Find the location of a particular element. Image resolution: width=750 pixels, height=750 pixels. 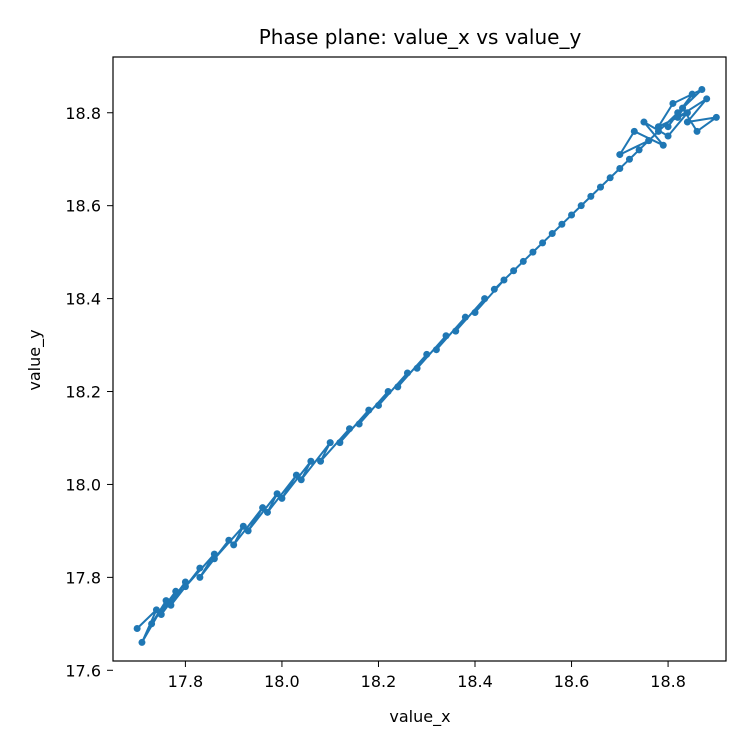

y-tick-label: 17.8 is located at coordinates (83, 577).